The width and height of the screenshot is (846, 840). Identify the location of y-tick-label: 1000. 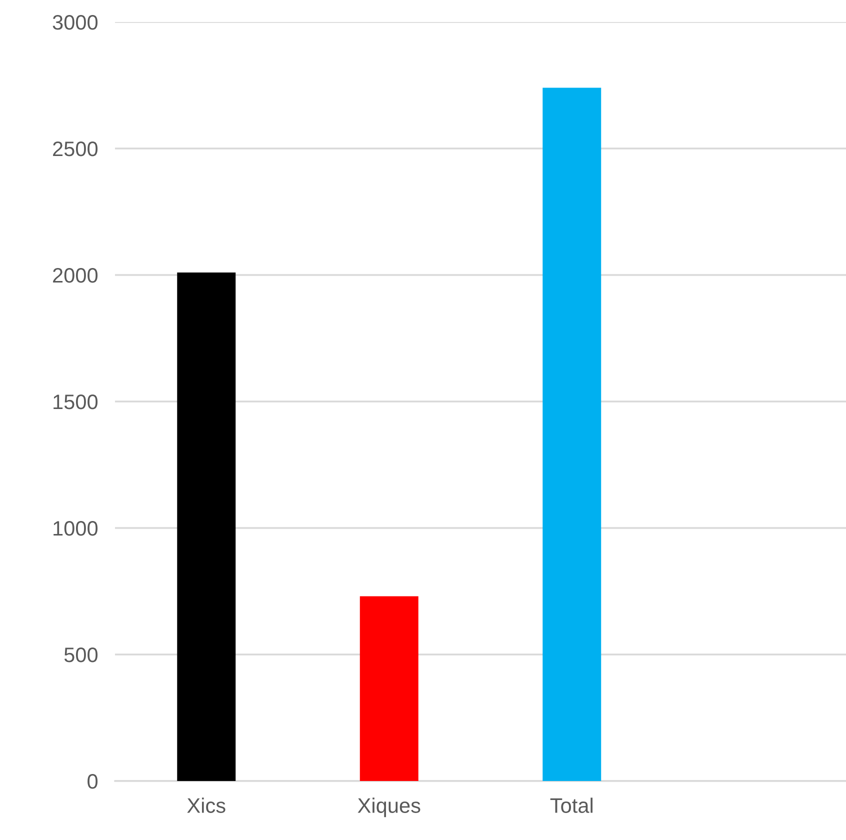
(76, 528).